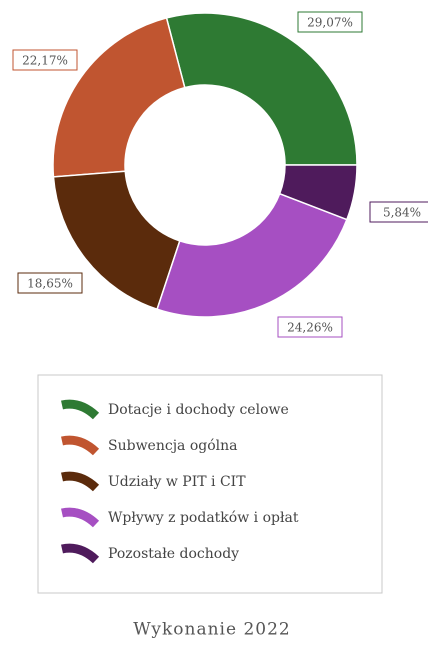 Image resolution: width=428 pixels, height=647 pixels. Describe the element at coordinates (173, 554) in the screenshot. I see `legend-label: Pozostałe dochody` at that location.